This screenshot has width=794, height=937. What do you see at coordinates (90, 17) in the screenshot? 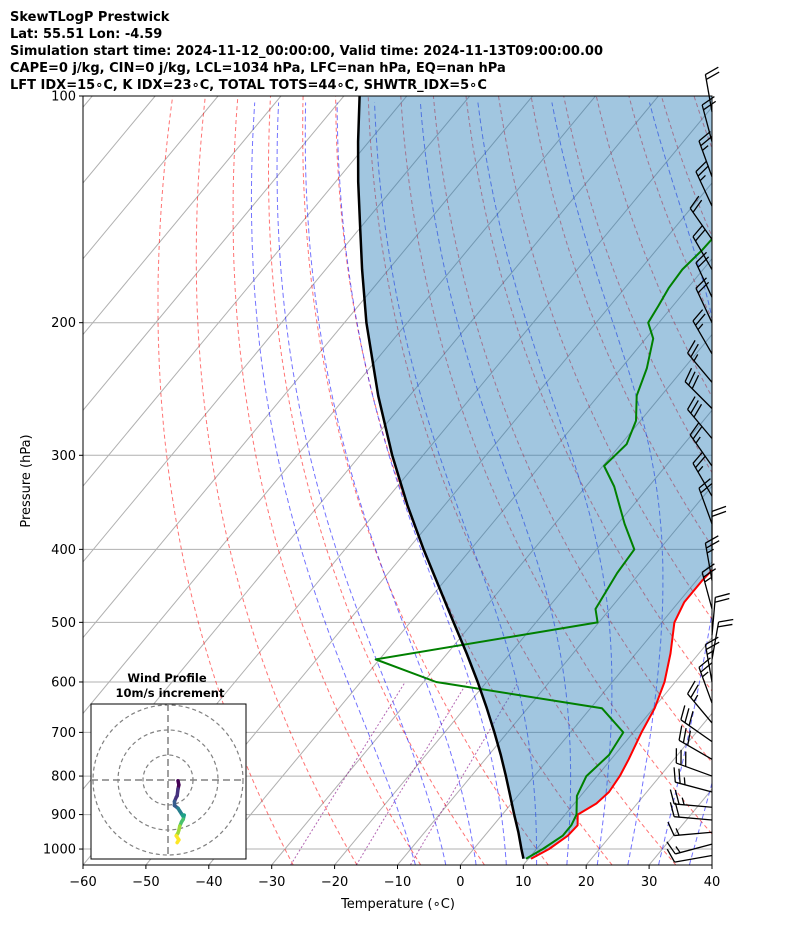
I see `chart-title: SkewTLogP Prestwick` at bounding box center [90, 17].